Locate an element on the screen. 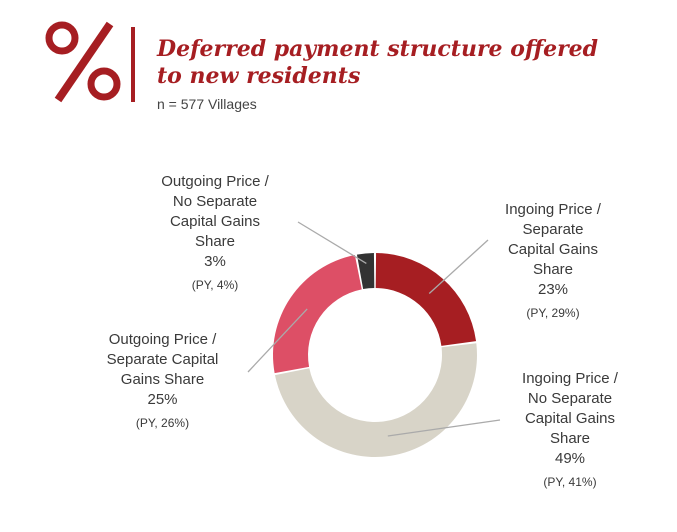 Image resolution: width=677 pixels, height=532 pixels. slice-value-label: 49% is located at coordinates (570, 458).